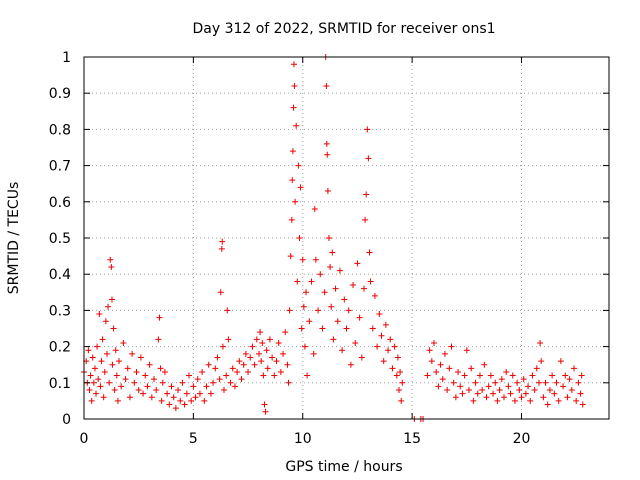 The image size is (640, 480). Describe the element at coordinates (60, 311) in the screenshot. I see `y-tick-label: 0.3` at that location.